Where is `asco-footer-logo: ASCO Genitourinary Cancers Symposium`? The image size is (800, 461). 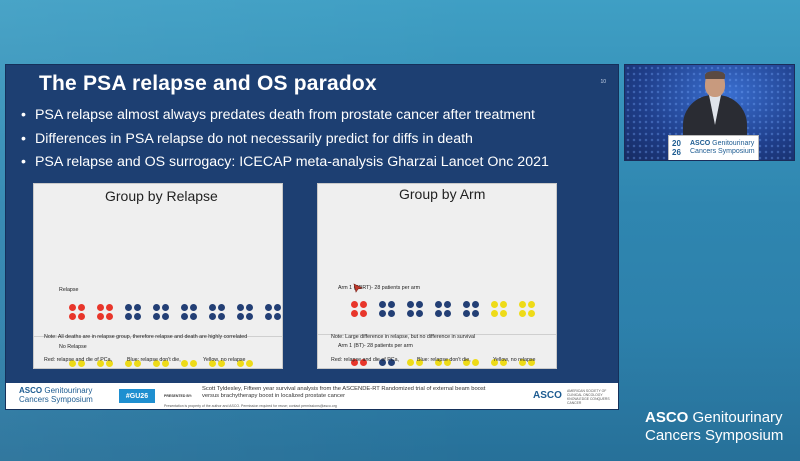
asco-footer-logo: ASCO Genitourinary Cancers Symposium is located at coordinates (56, 395).